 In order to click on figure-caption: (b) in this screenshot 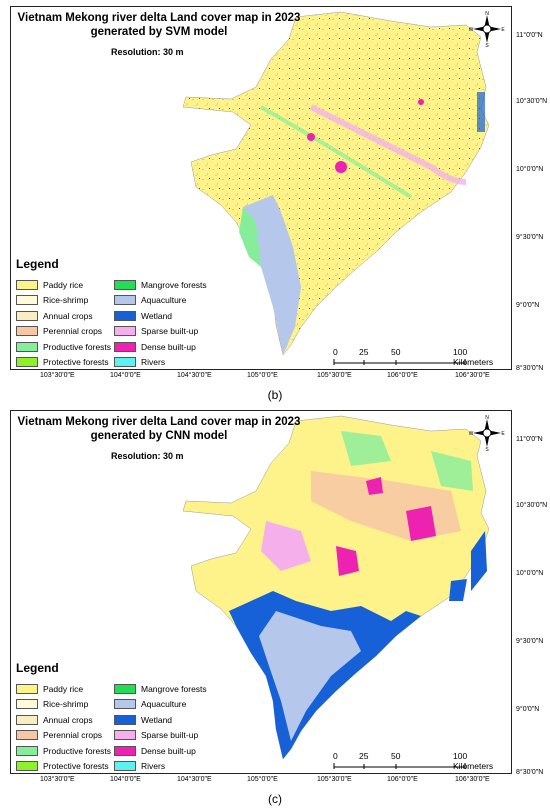, I will do `click(275, 395)`.